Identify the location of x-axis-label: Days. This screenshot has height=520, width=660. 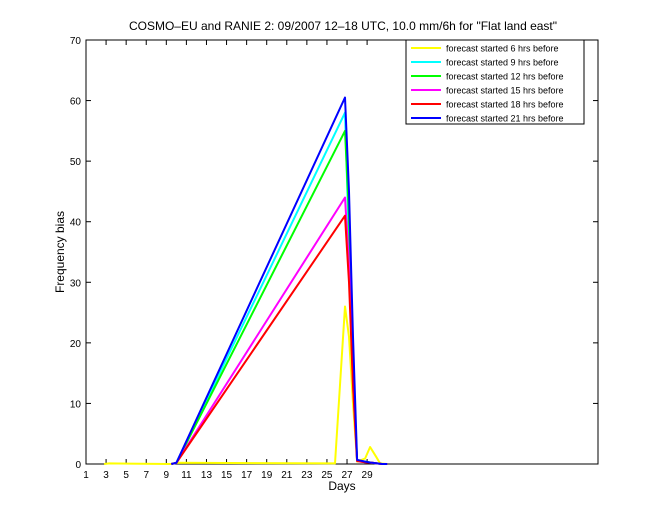
(341, 486).